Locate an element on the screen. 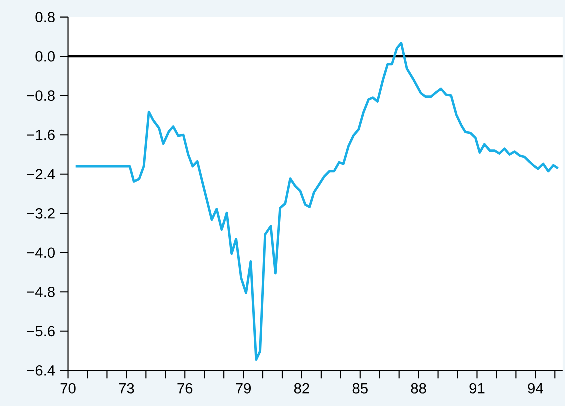 Image resolution: width=565 pixels, height=406 pixels. y-tick-label: −0.8 is located at coordinates (41, 96).